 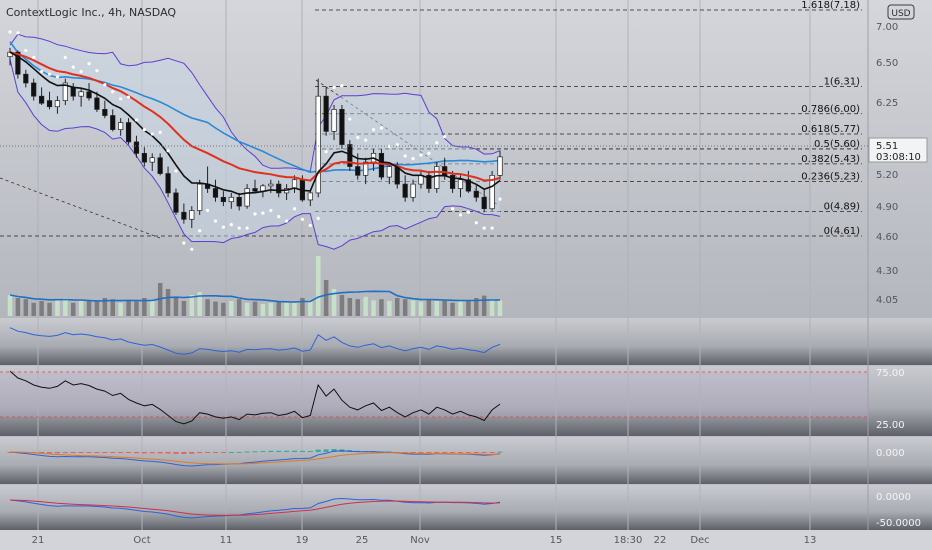 What do you see at coordinates (141, 540) in the screenshot?
I see `time-tick: Oct` at bounding box center [141, 540].